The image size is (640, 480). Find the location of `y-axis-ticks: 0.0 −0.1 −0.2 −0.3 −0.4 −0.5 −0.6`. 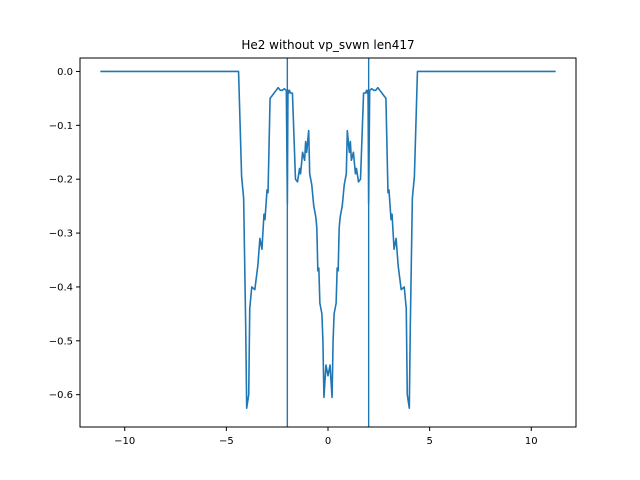

y-axis-ticks: 0.0 −0.1 −0.2 −0.3 −0.4 −0.5 −0.6 is located at coordinates (64, 234).